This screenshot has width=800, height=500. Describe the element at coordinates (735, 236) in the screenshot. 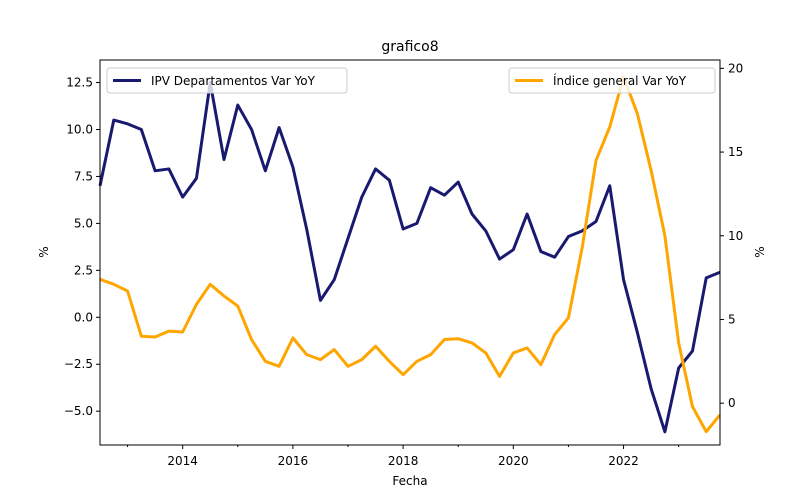

I see `y-right-tick-label: 10` at that location.